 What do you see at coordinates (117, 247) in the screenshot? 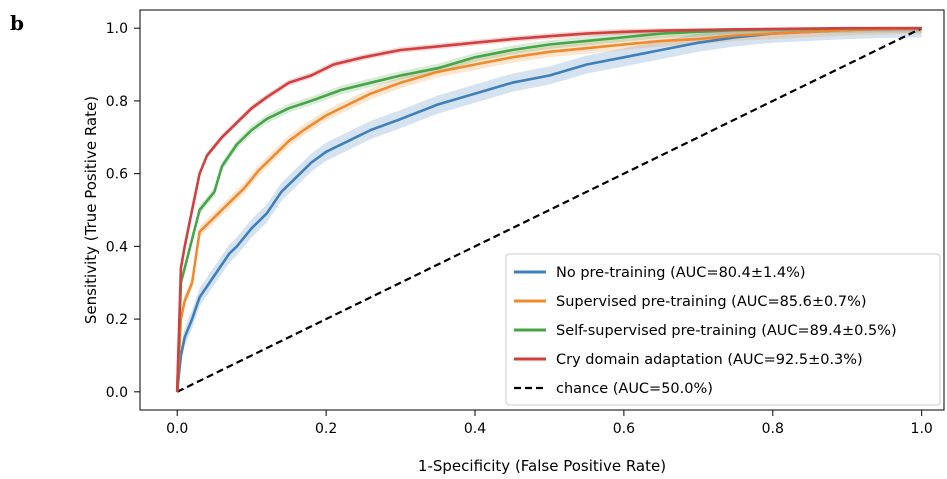
I see `y-tick-label: 0.4` at bounding box center [117, 247].